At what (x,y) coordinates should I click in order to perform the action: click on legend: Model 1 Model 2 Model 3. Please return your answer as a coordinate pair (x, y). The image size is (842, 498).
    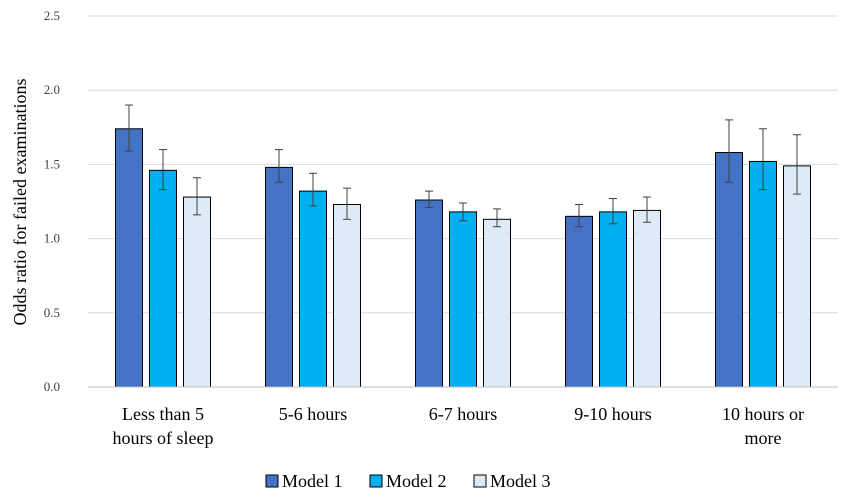
    Looking at the image, I should click on (408, 481).